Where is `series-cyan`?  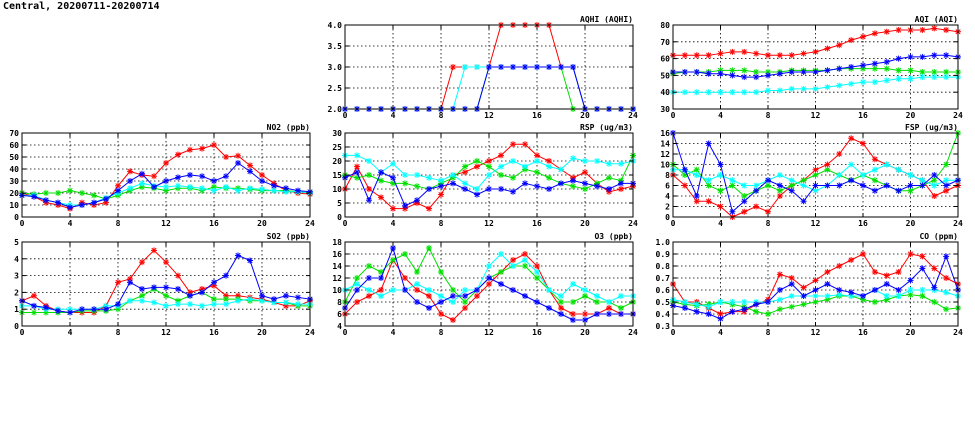 series-cyan is located at coordinates (489, 278).